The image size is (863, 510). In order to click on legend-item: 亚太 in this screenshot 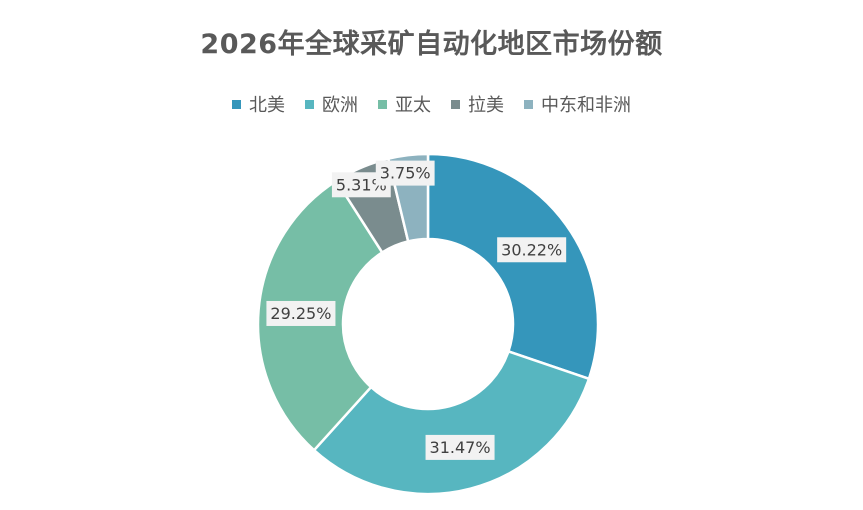, I will do `click(404, 104)`.